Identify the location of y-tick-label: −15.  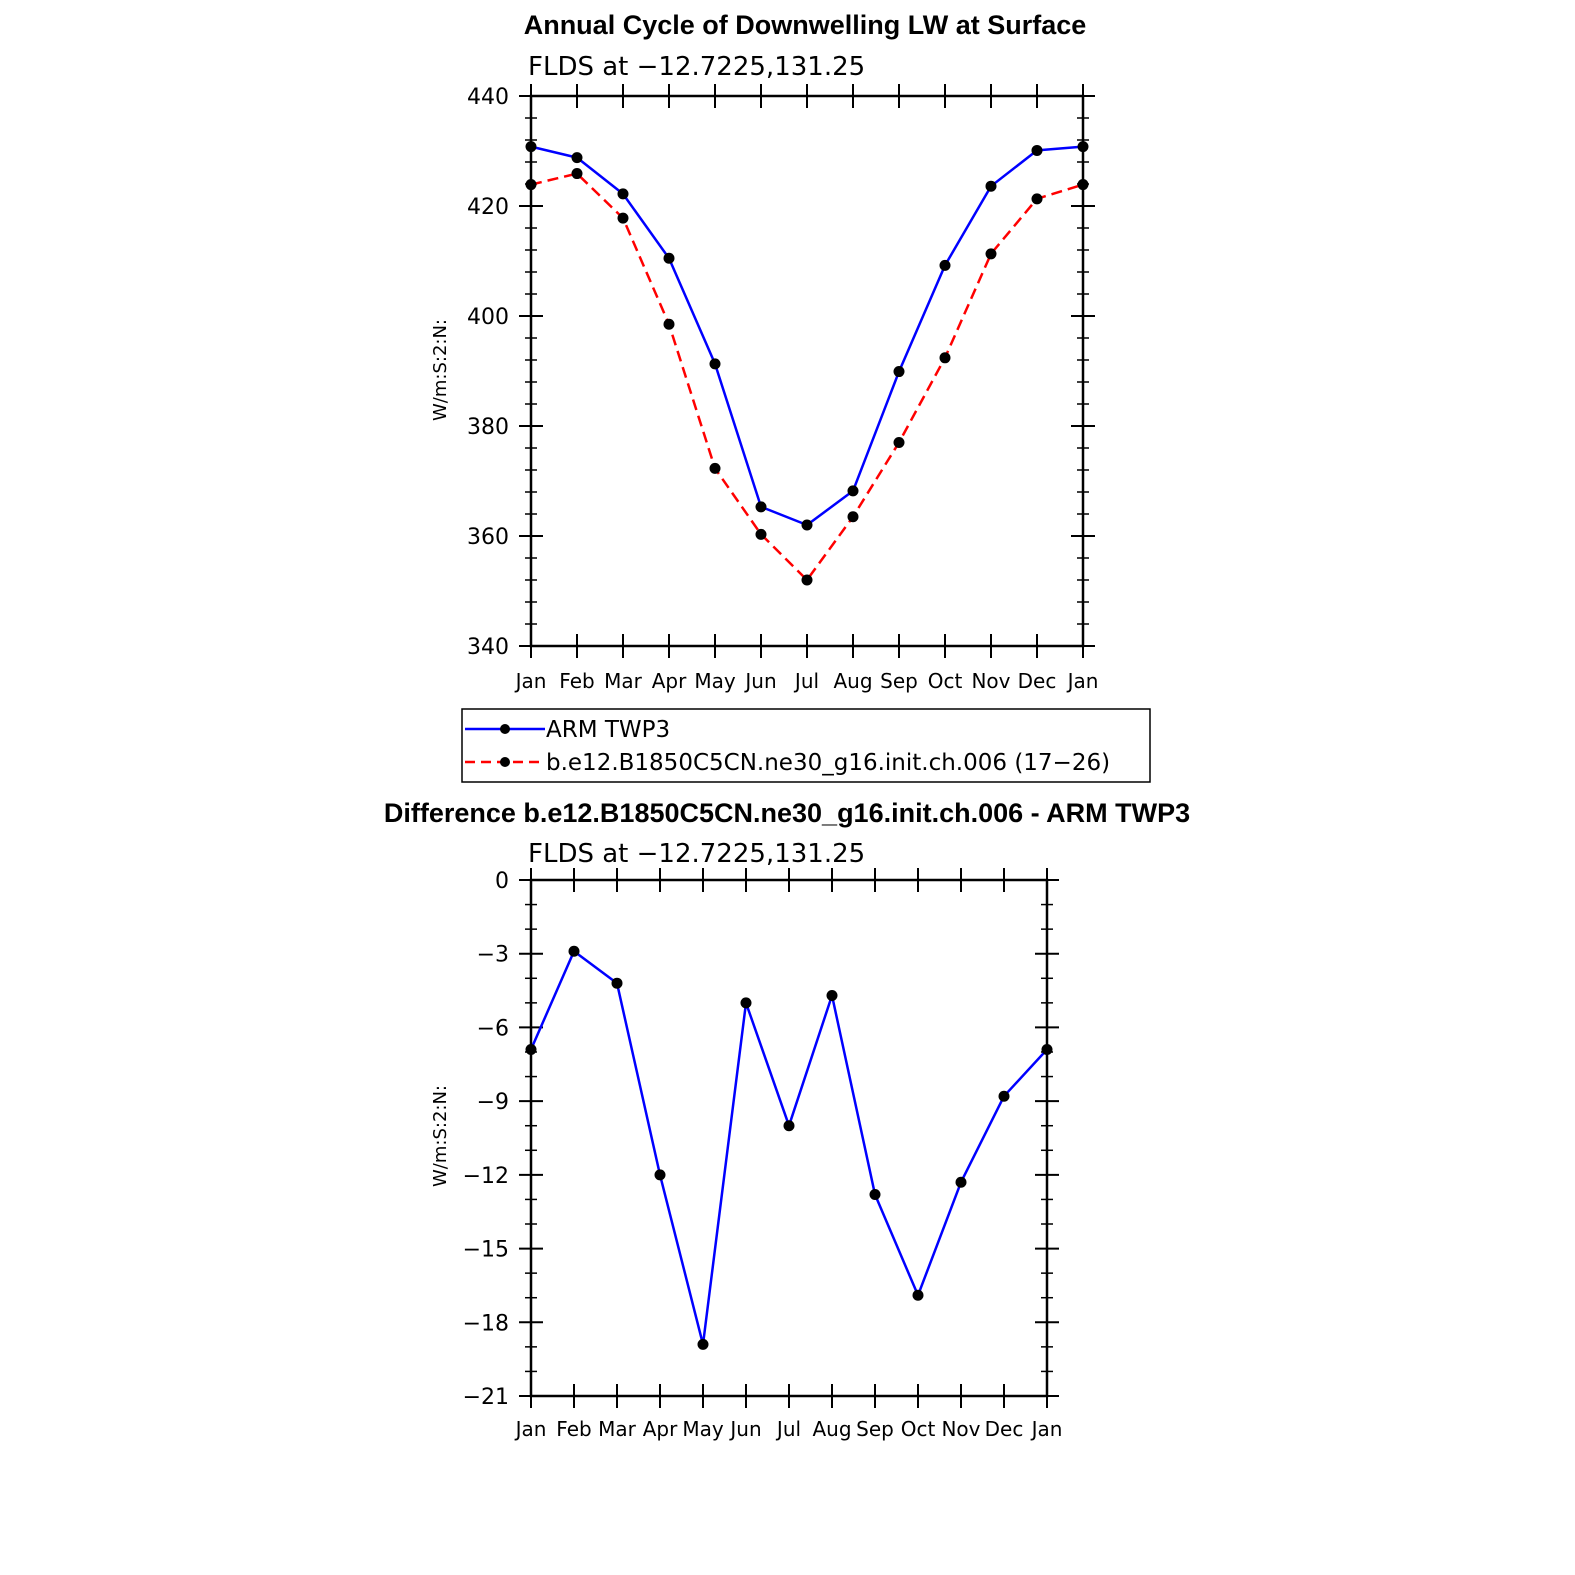
(486, 1250).